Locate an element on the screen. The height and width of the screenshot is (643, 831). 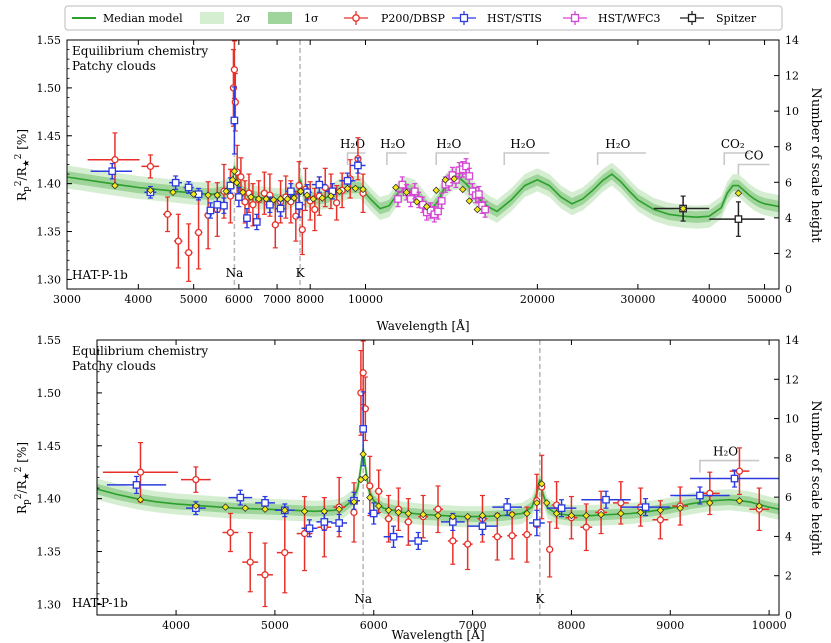
legend-one-sigma: 1σ is located at coordinates (293, 18).